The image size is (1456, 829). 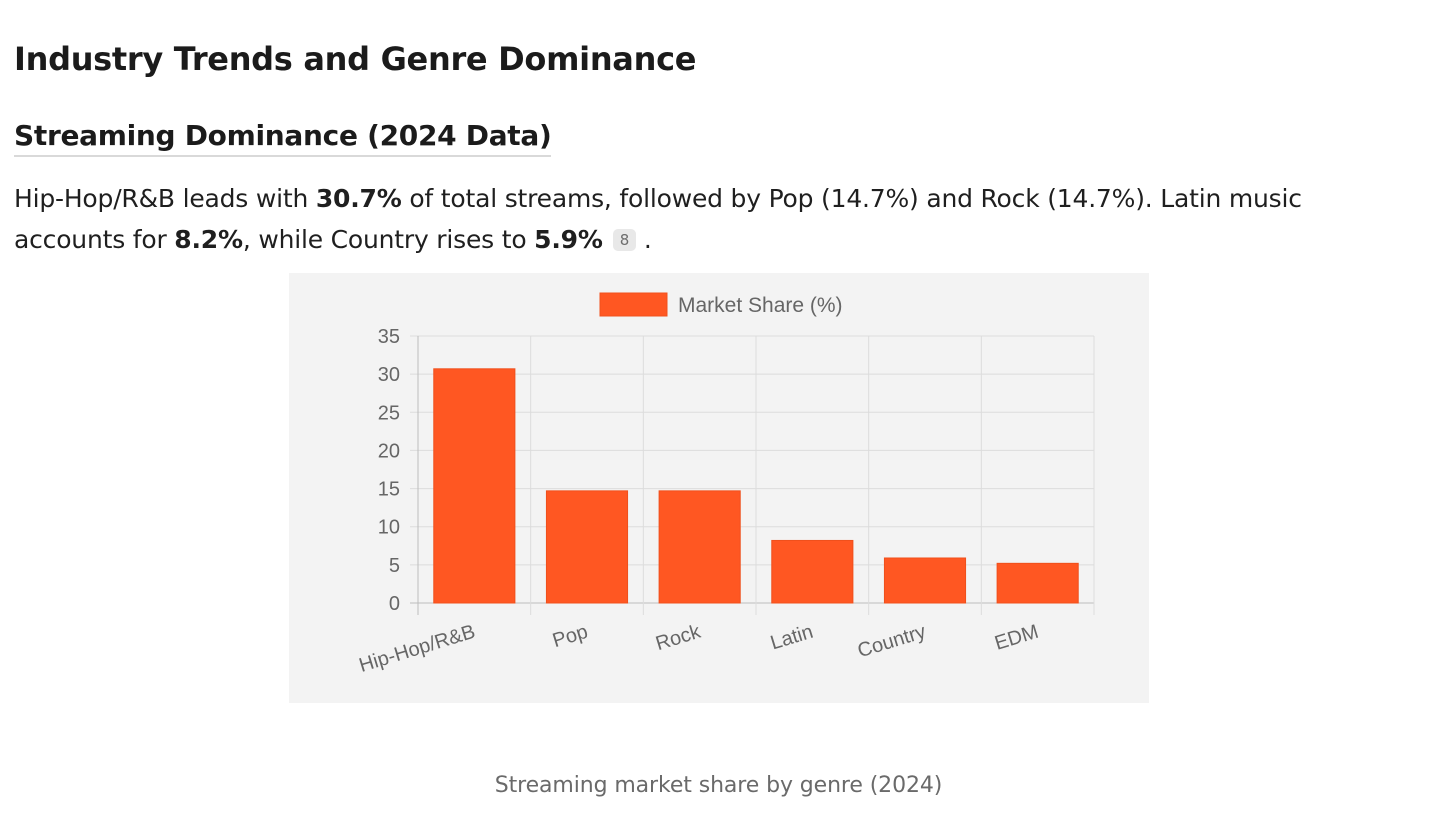 What do you see at coordinates (678, 637) in the screenshot?
I see `x-tick-label: Rock` at bounding box center [678, 637].